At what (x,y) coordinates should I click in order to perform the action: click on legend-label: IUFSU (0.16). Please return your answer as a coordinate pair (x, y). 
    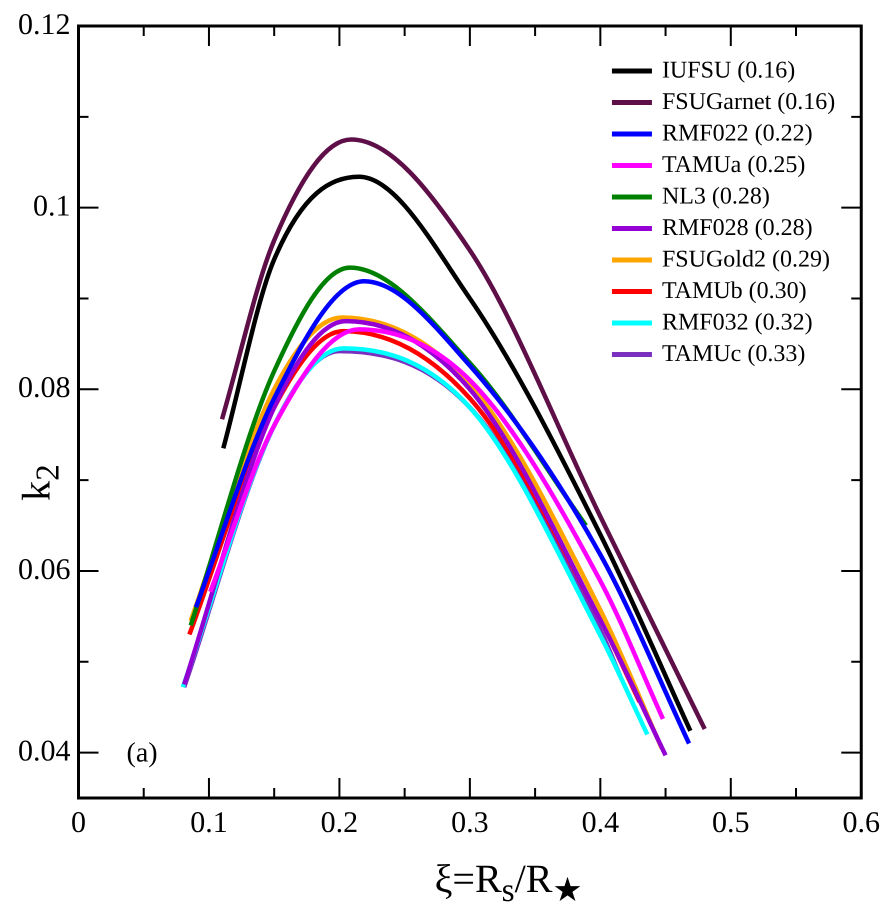
    Looking at the image, I should click on (729, 70).